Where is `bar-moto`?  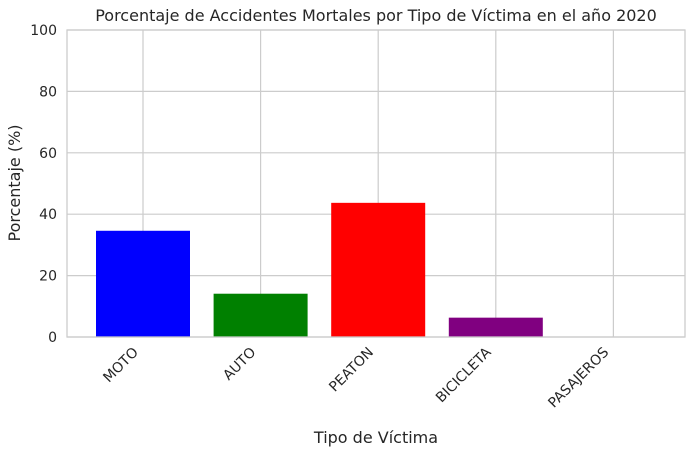
bar-moto is located at coordinates (143, 283).